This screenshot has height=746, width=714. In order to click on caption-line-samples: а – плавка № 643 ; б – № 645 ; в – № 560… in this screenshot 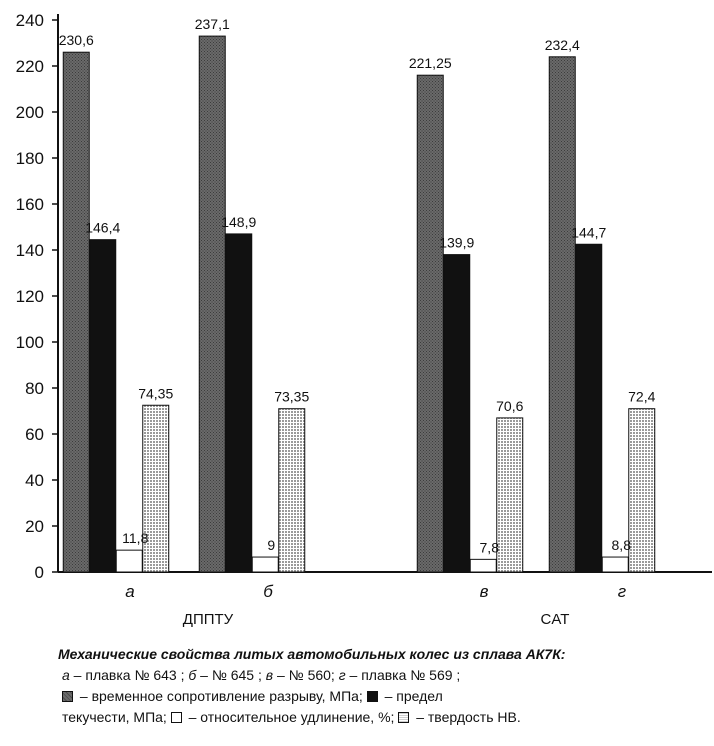, I will do `click(383, 675)`.